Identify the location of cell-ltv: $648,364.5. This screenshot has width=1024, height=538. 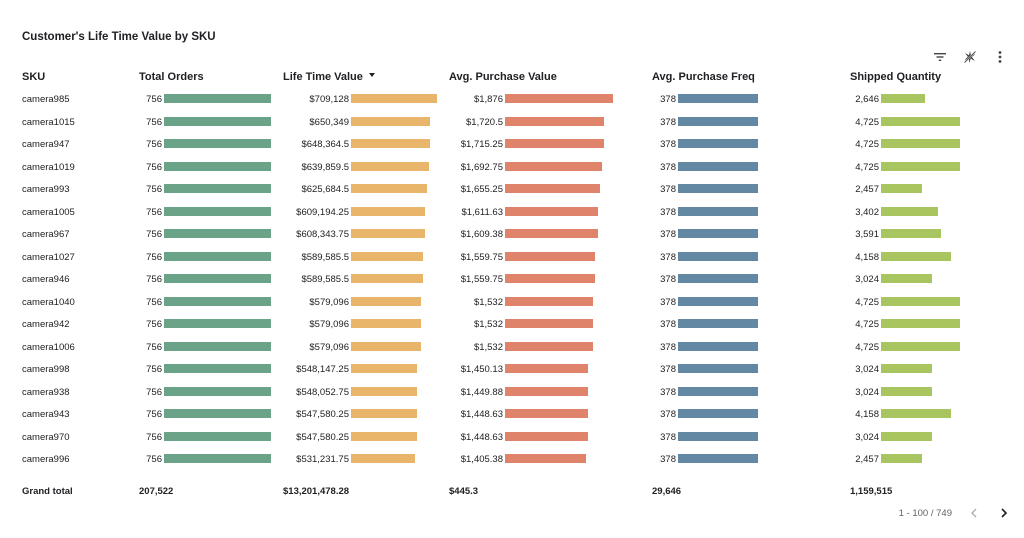
(325, 144).